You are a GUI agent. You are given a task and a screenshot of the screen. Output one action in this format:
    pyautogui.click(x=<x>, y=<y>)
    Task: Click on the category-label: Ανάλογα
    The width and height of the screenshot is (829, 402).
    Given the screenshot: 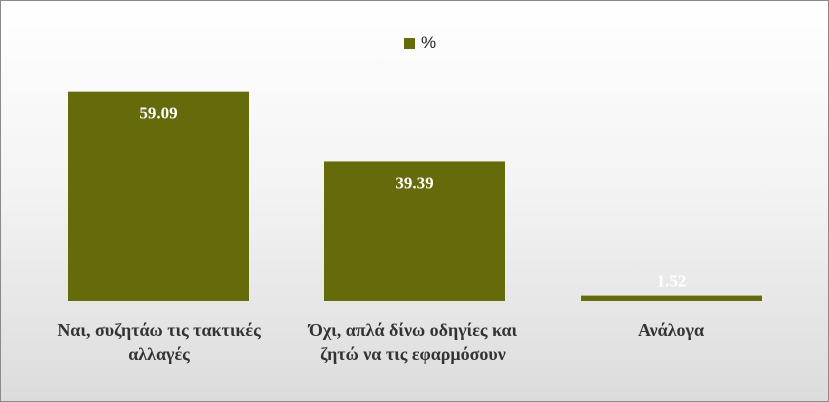 What is the action you would take?
    pyautogui.click(x=671, y=330)
    